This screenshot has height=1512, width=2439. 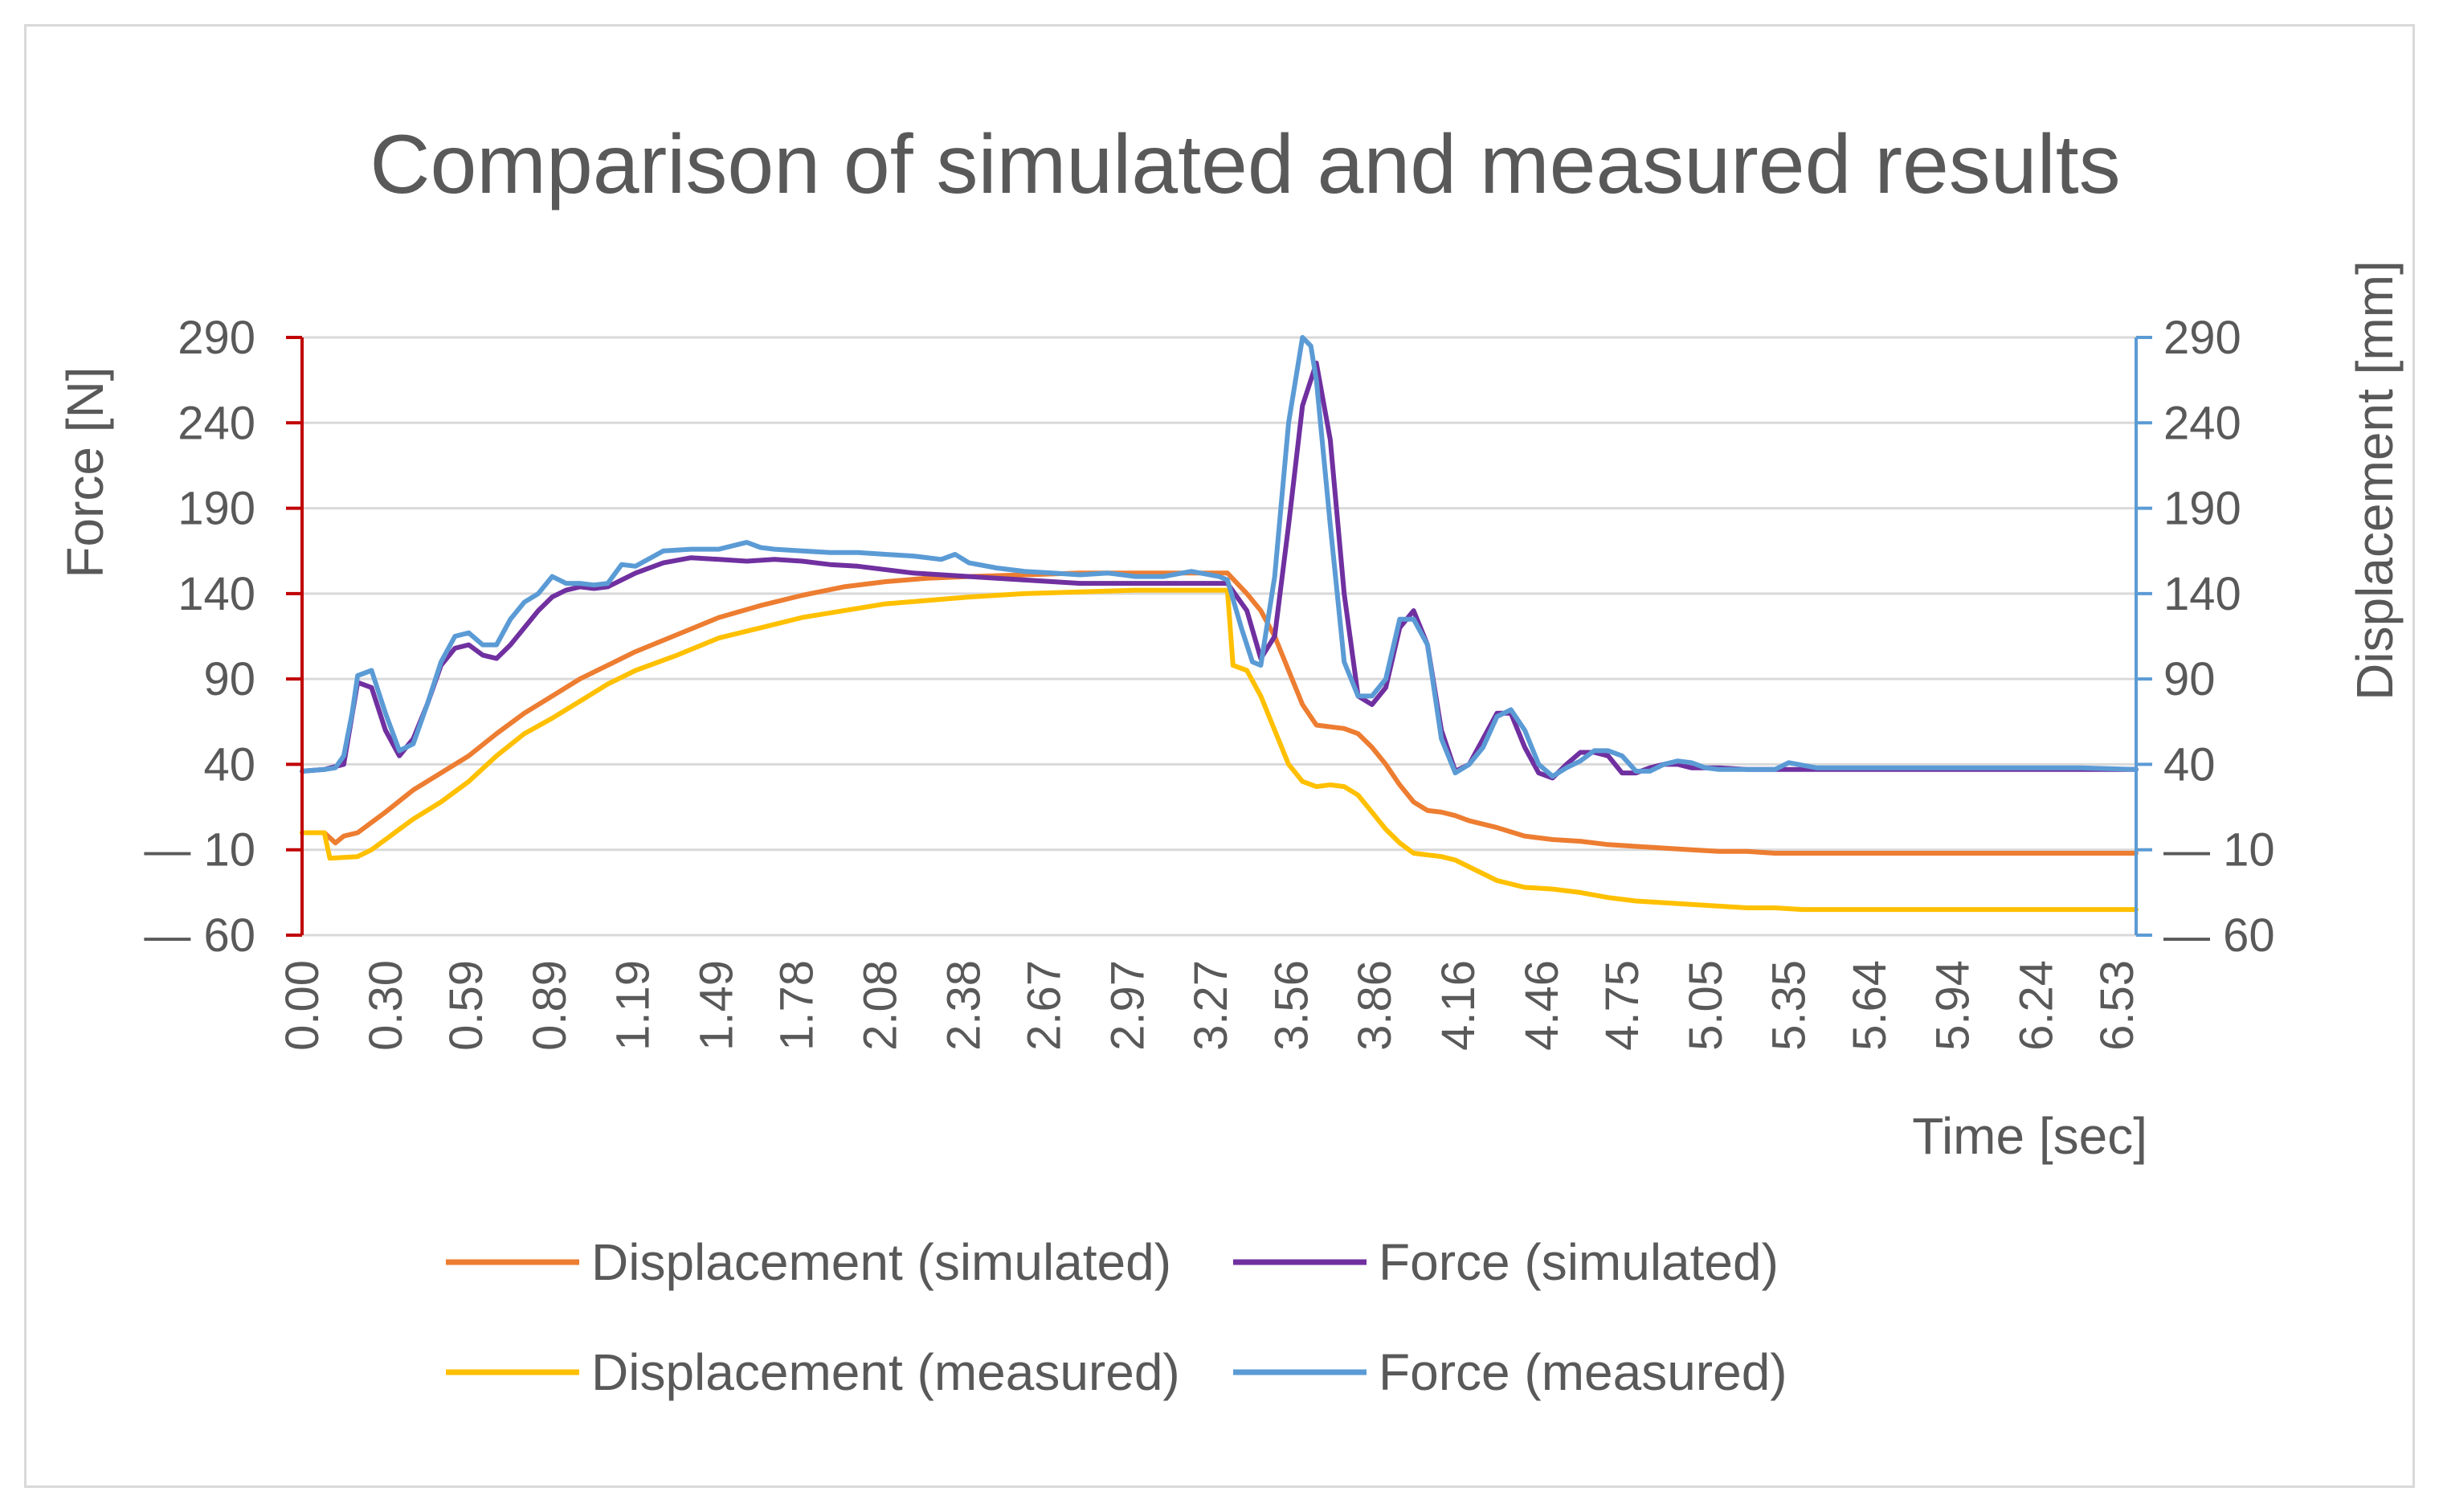 What do you see at coordinates (2202, 509) in the screenshot?
I see `right-tick-label: 190` at bounding box center [2202, 509].